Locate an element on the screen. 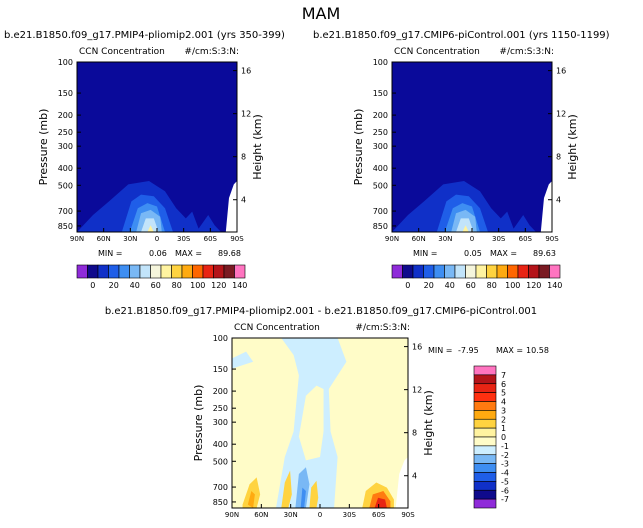  x-tick-label: 90S is located at coordinates (237, 239).